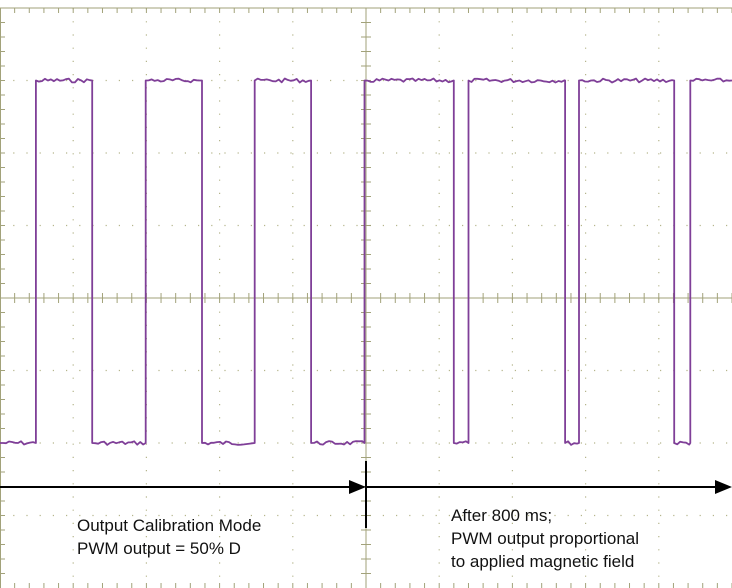 This screenshot has width=732, height=588. Describe the element at coordinates (543, 561) in the screenshot. I see `applied-field-label: to applied magnetic field` at that location.